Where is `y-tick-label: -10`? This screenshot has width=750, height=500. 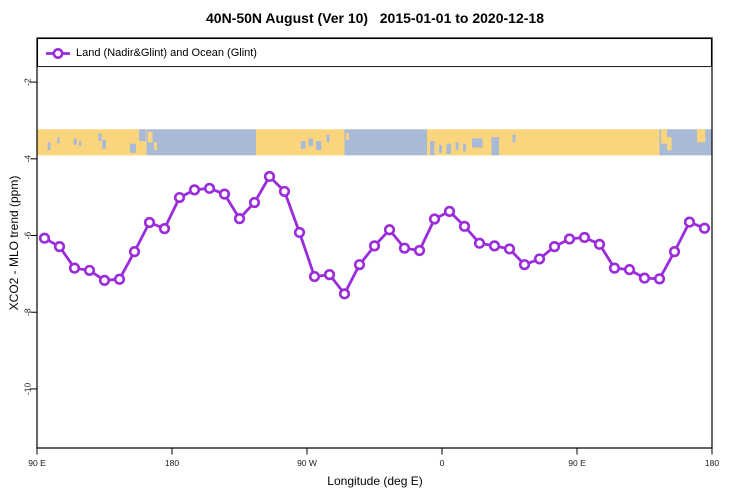 y-tick-label: -10 is located at coordinates (28, 388).